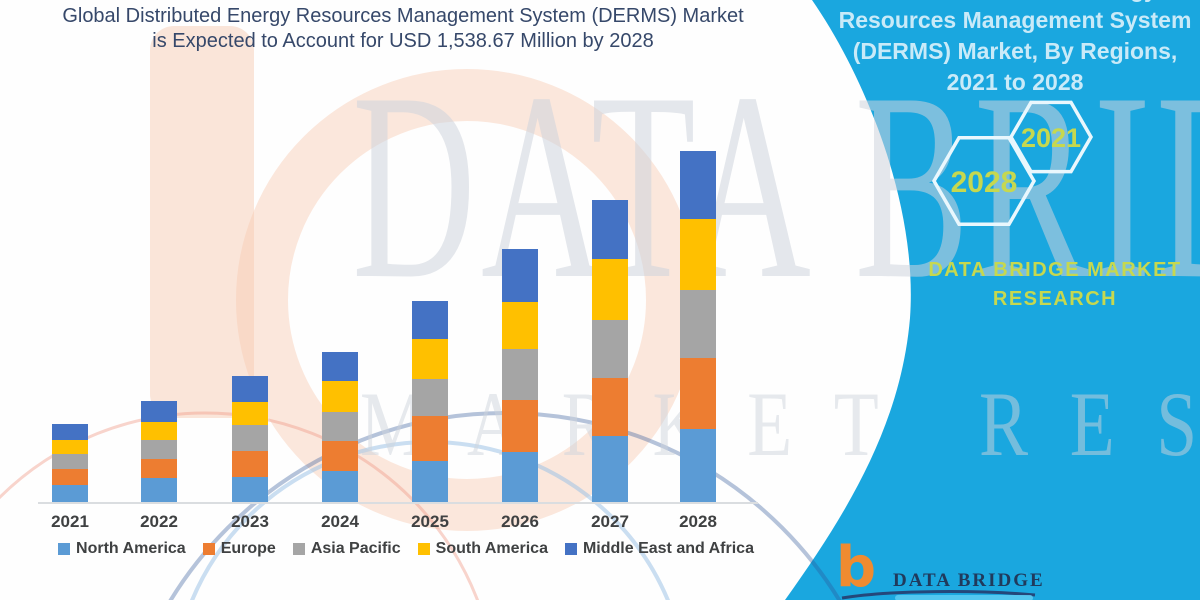  I want to click on legend-item-middle-east-and-africa: Middle East and Africa, so click(659, 549).